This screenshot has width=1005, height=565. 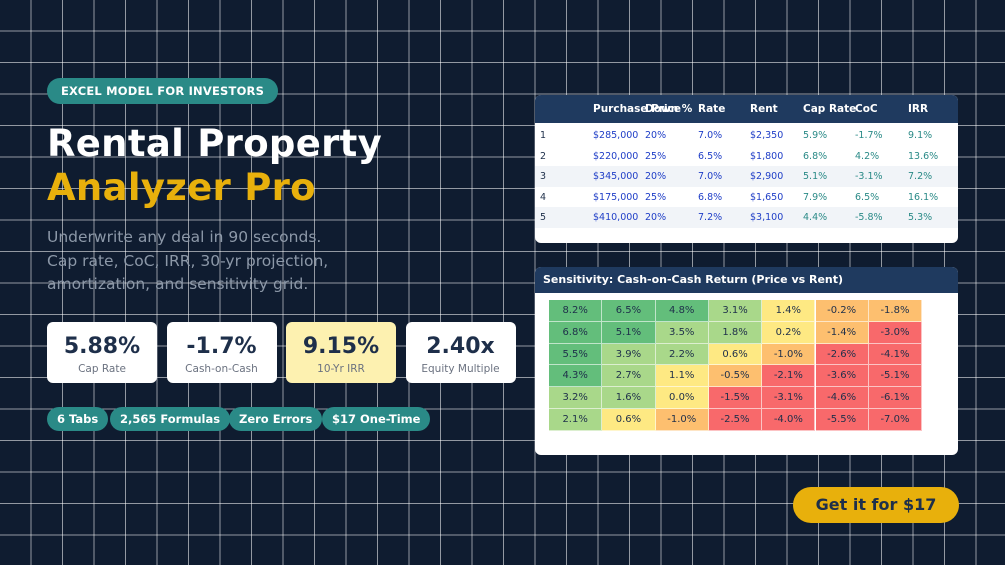 What do you see at coordinates (918, 109) in the screenshot?
I see `column-header: IRR` at bounding box center [918, 109].